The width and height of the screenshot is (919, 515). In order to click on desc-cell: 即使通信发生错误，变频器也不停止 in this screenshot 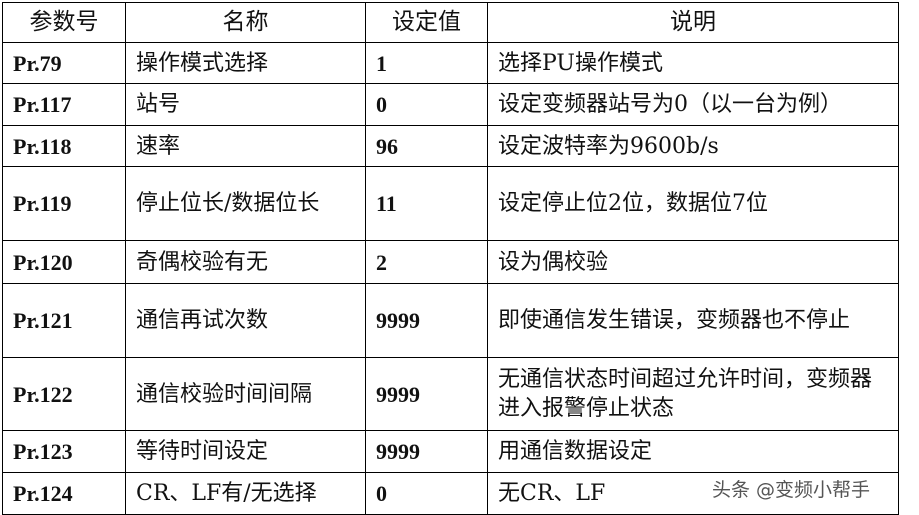, I will do `click(693, 320)`.